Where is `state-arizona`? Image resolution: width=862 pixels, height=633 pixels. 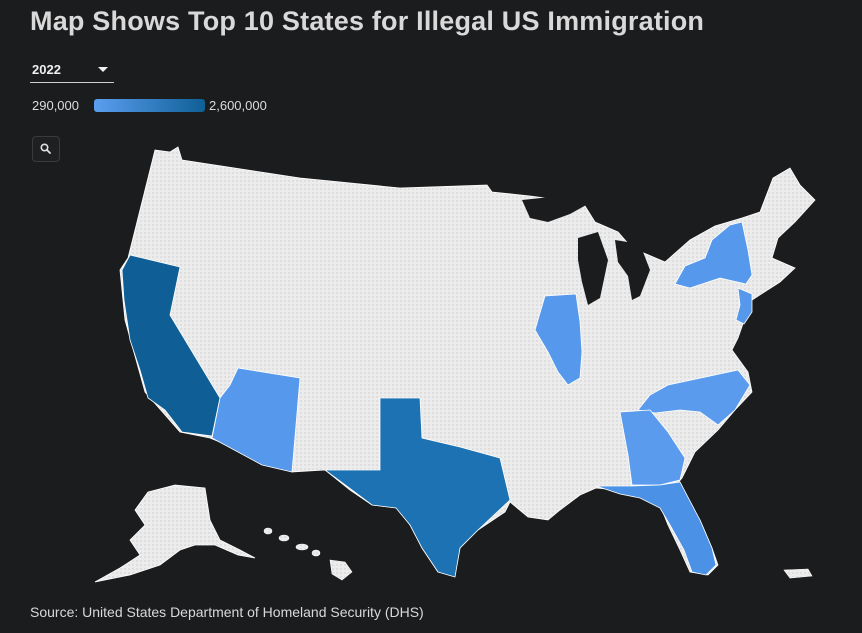 state-arizona is located at coordinates (256, 420).